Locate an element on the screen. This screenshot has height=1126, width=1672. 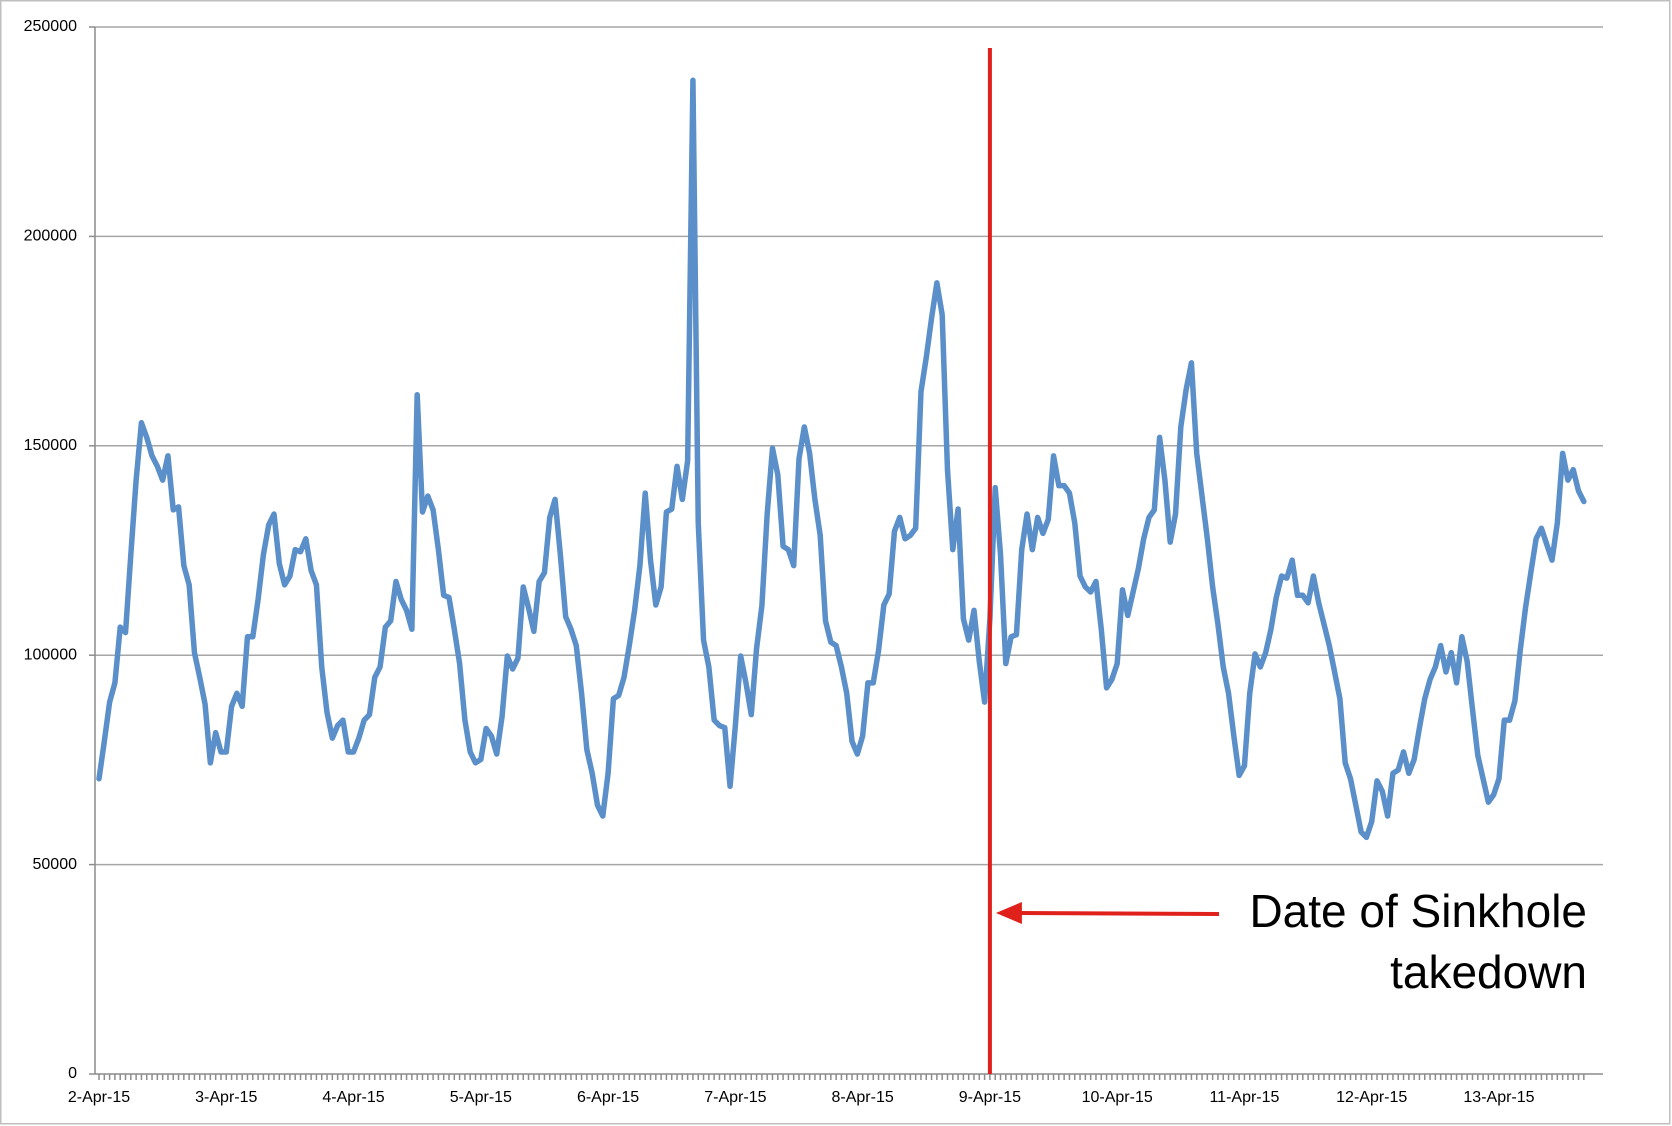
x-tick-label: 5-Apr-15 is located at coordinates (481, 1097).